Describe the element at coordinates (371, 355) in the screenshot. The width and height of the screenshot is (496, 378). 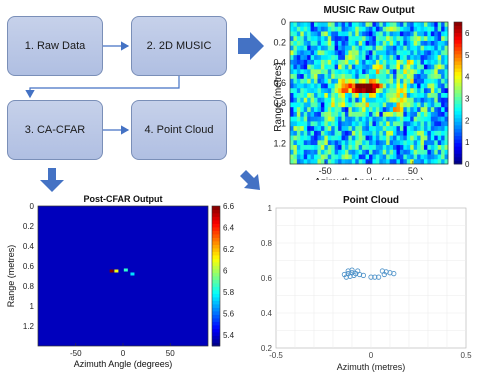
I see `x-tick-label: 0` at that location.